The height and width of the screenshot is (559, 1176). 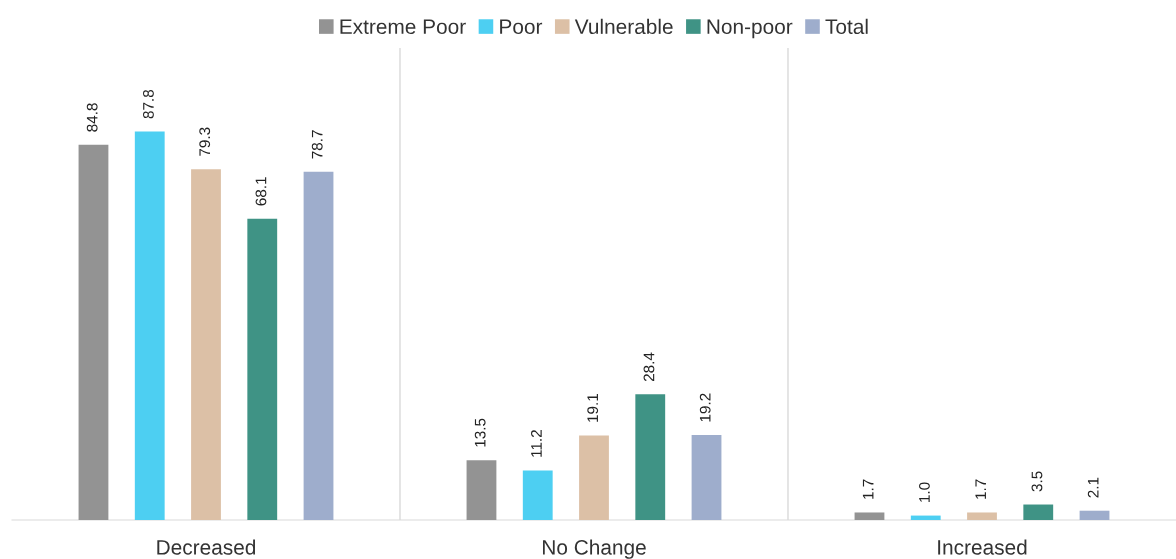 What do you see at coordinates (261, 191) in the screenshot?
I see `data-label: 68.1` at bounding box center [261, 191].